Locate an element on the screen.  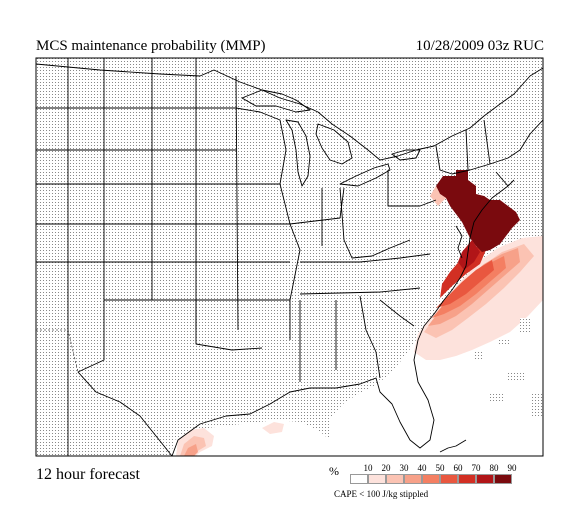
lake-michigan is located at coordinates (298, 153).